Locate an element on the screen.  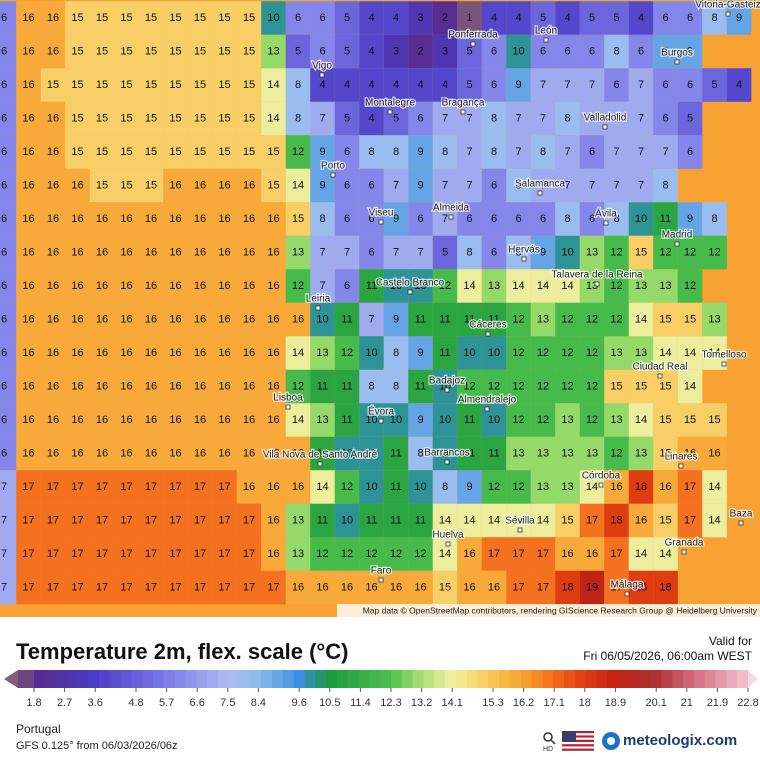
city-label: Cáceres is located at coordinates (487, 325).